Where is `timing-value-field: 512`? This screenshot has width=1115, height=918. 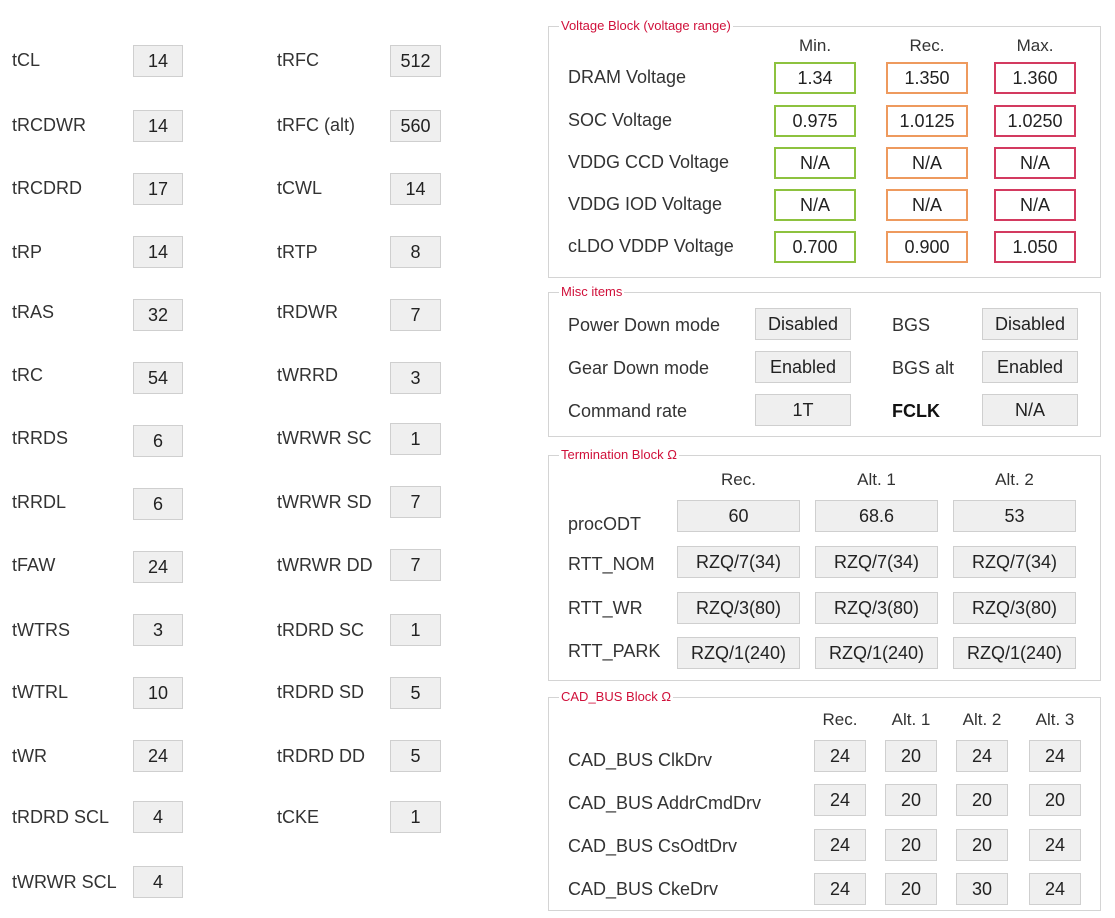 timing-value-field: 512 is located at coordinates (415, 61).